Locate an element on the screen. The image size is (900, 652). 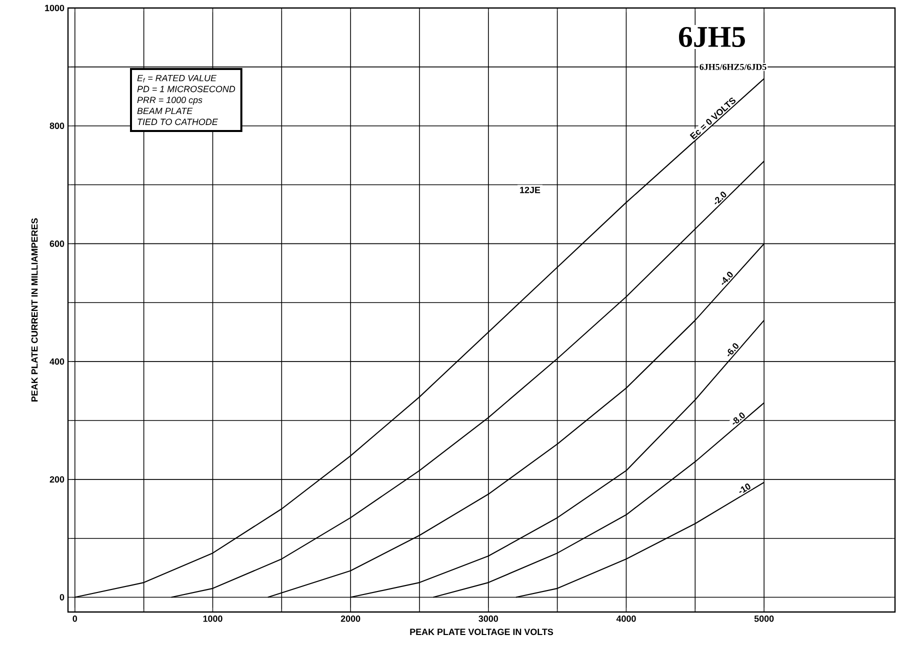
text: -8.0 is located at coordinates (738, 418).